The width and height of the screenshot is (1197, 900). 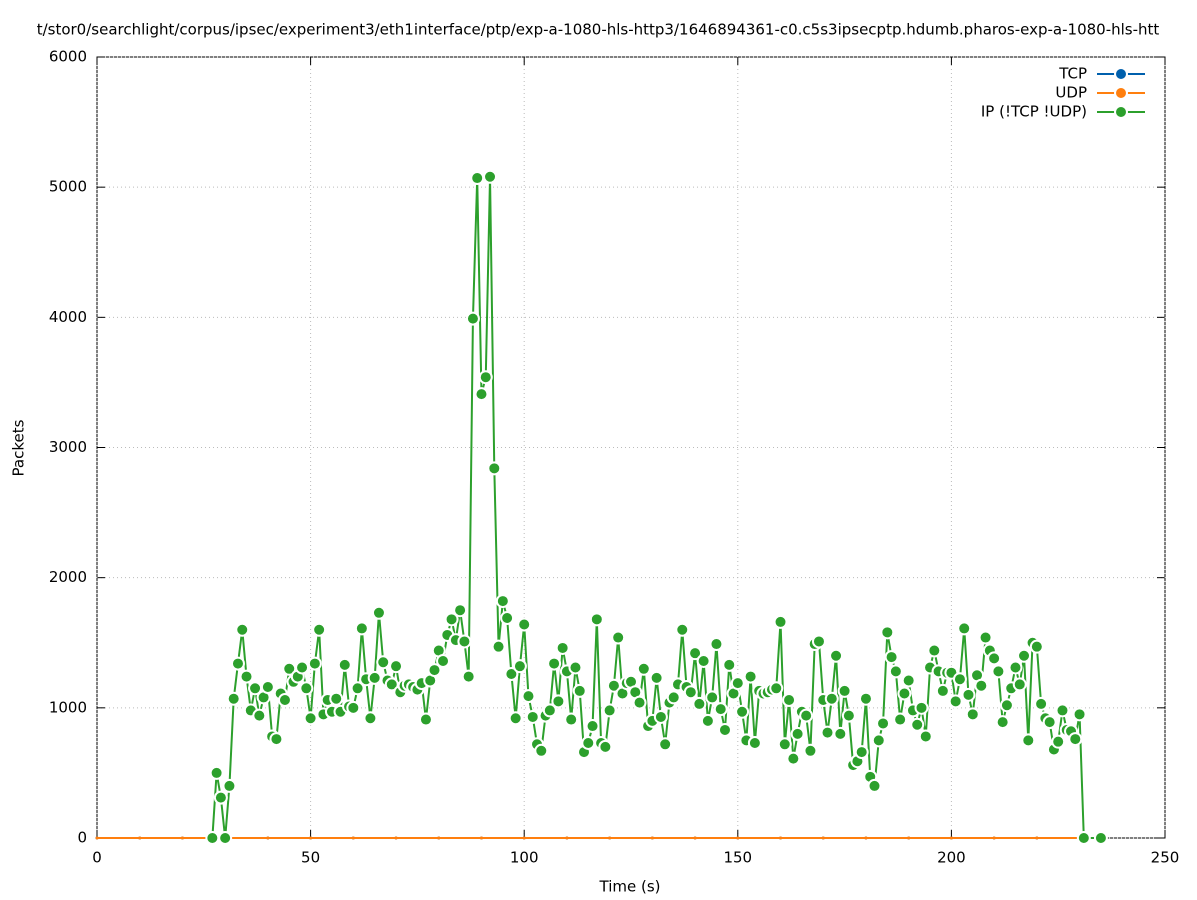 What do you see at coordinates (68, 447) in the screenshot?
I see `y-tick-label: 3000` at bounding box center [68, 447].